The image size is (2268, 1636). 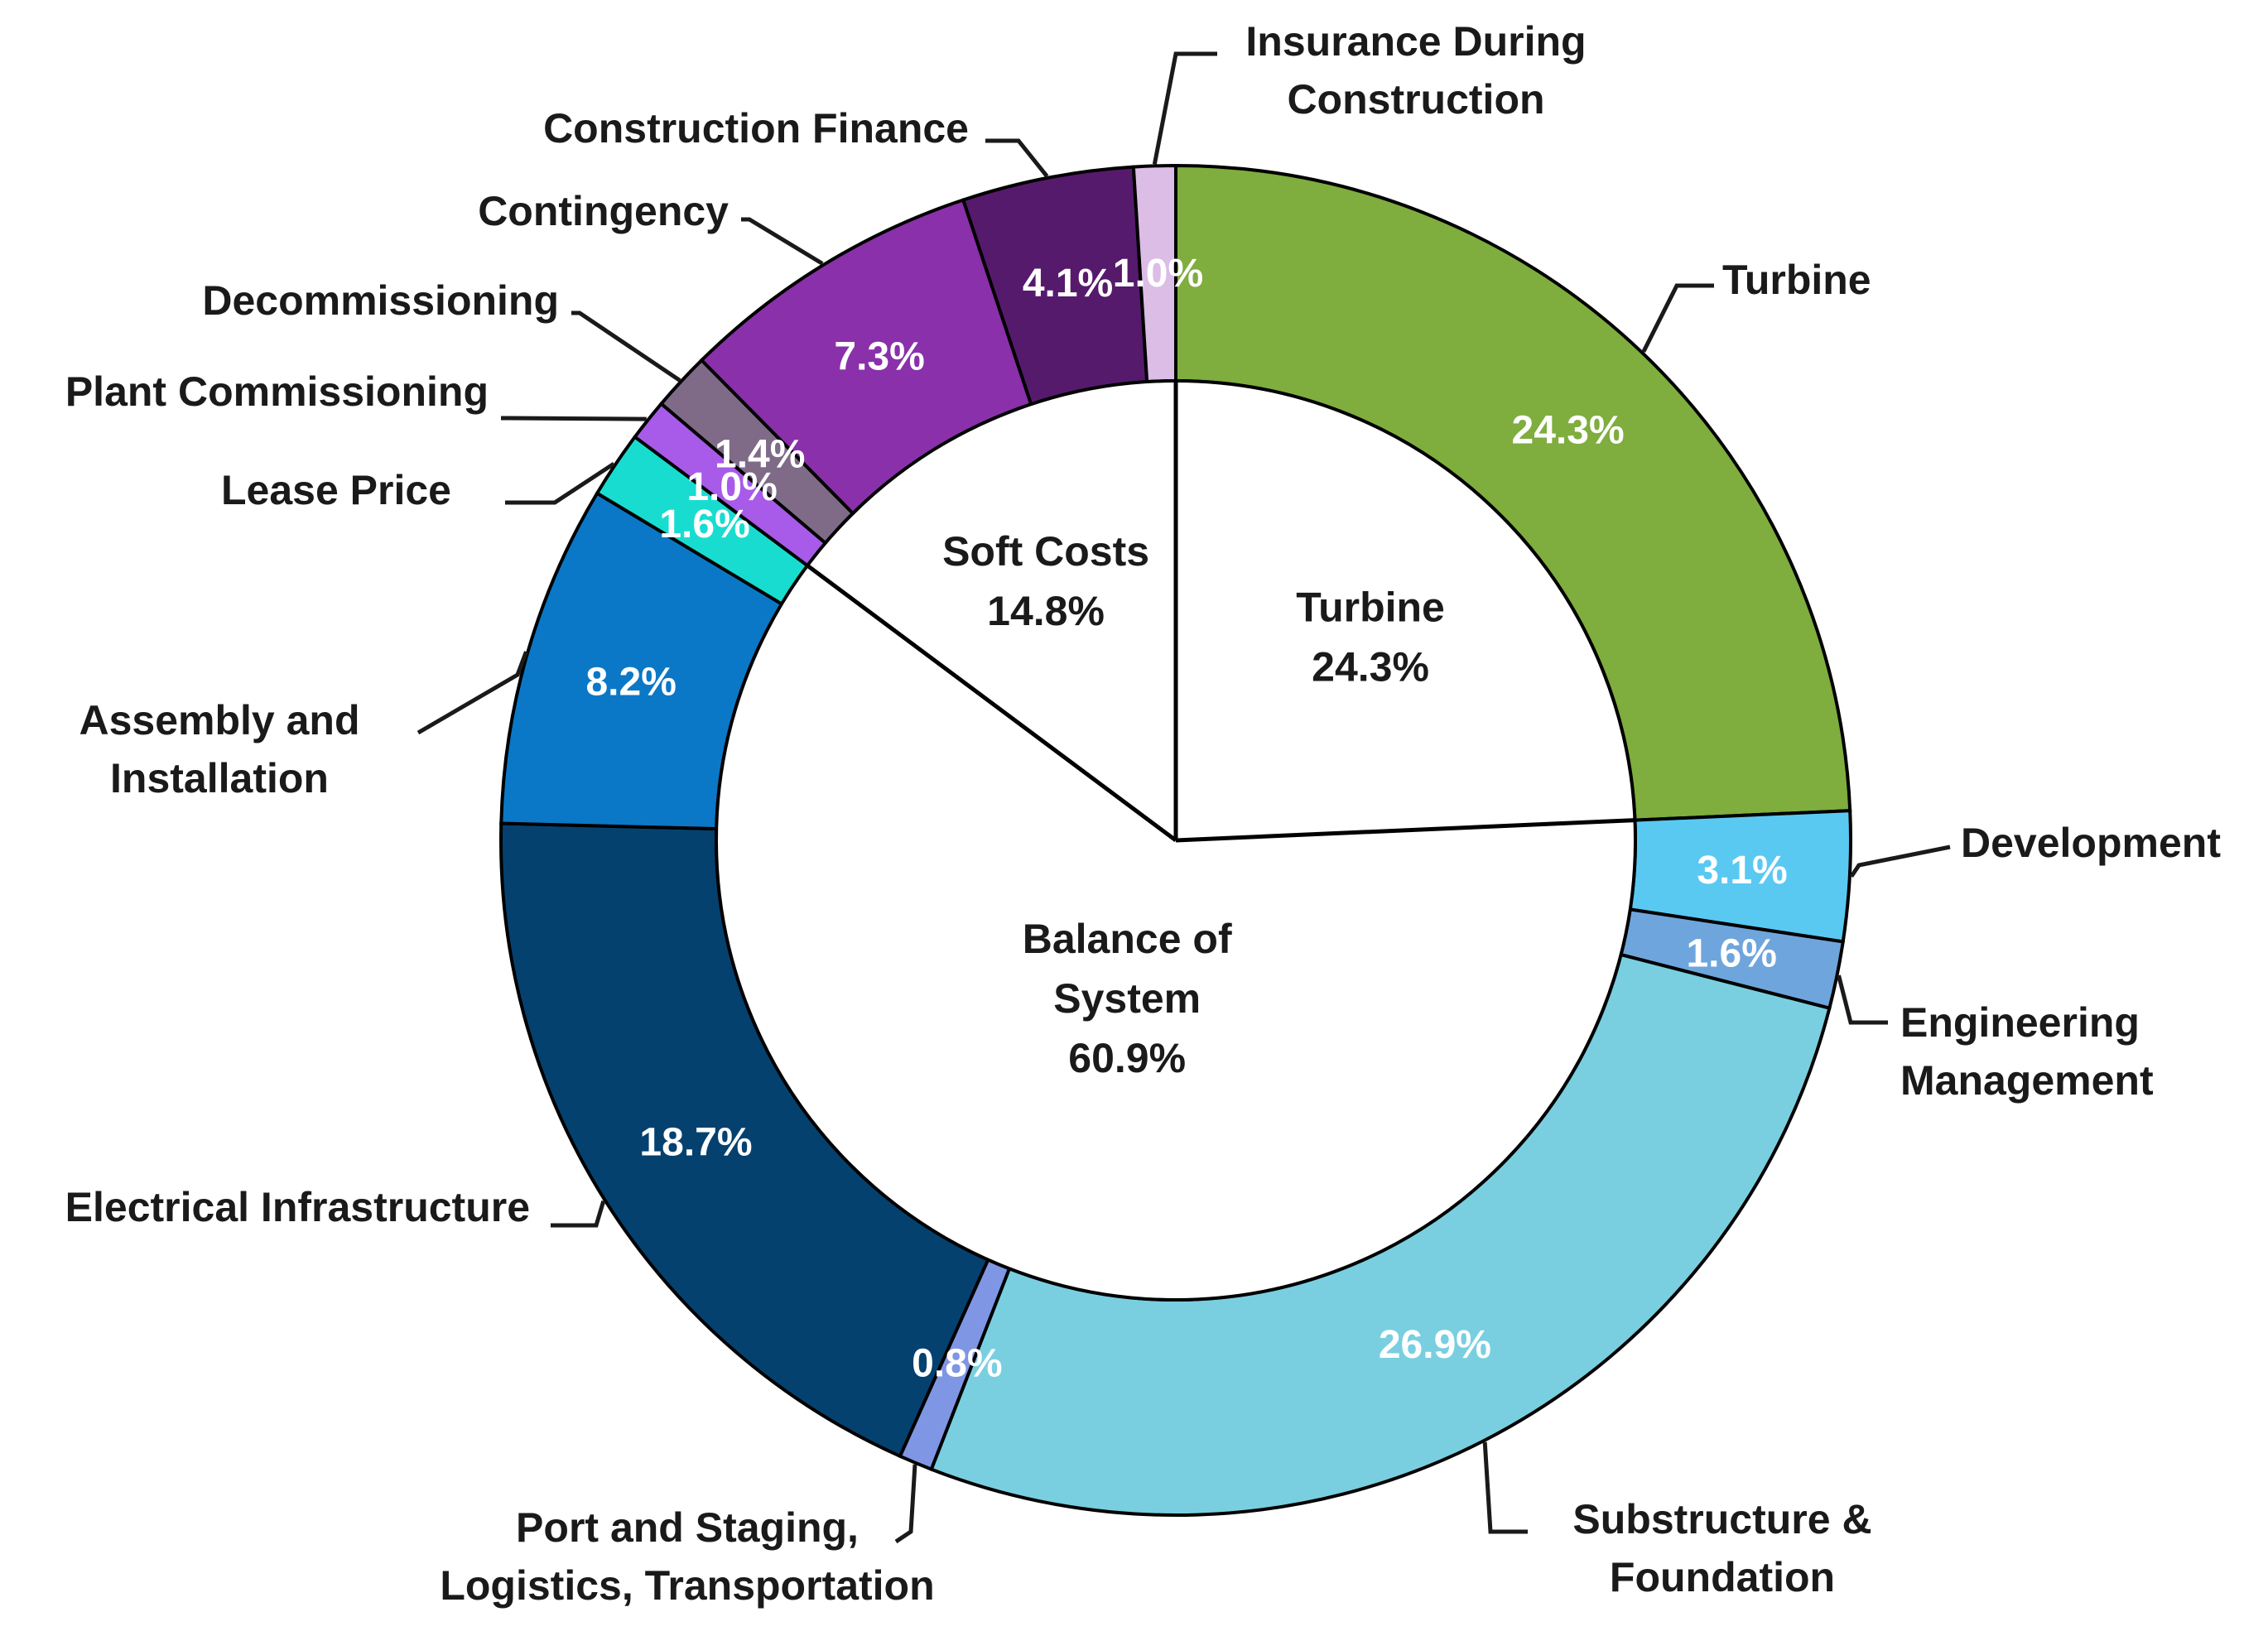 What do you see at coordinates (1731, 953) in the screenshot?
I see `pct-label-engineering-management: 1.6%` at bounding box center [1731, 953].